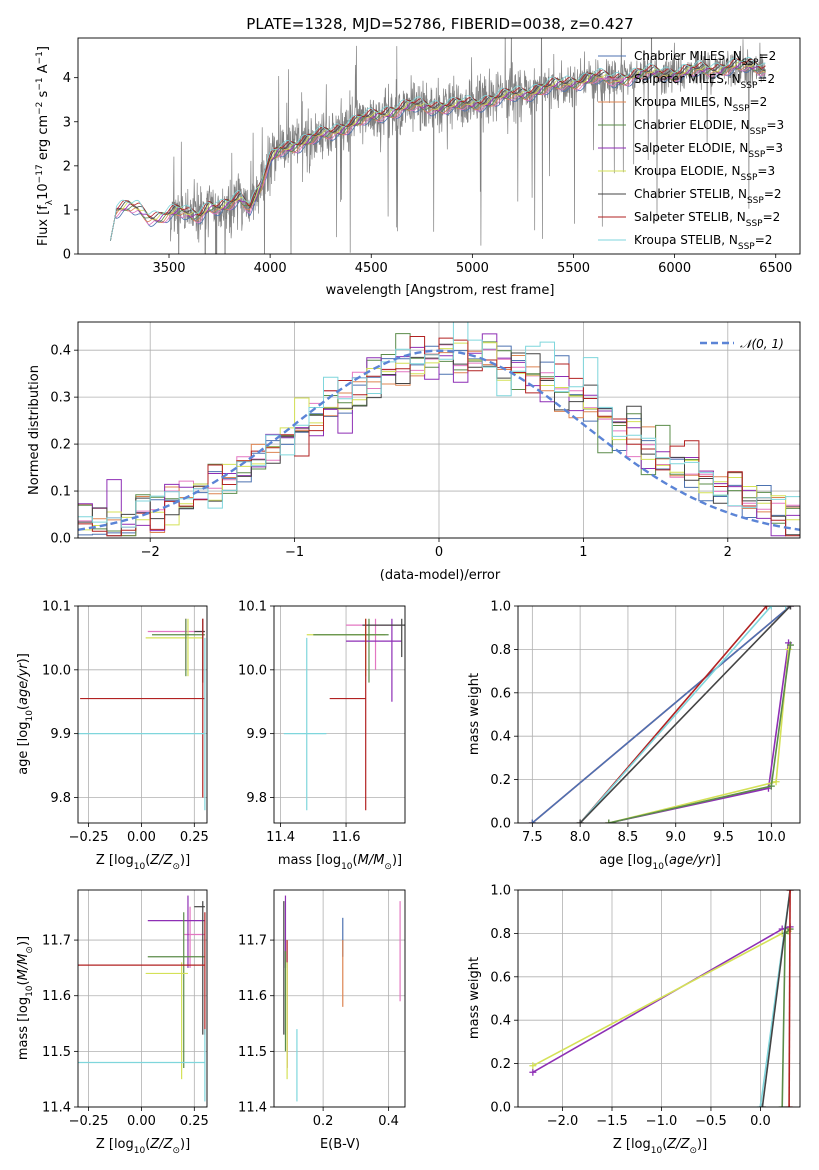 This screenshot has height=1170, width=819. I want to click on legend-label: Kroupa STELIB, NSSP=2, so click(703, 242).